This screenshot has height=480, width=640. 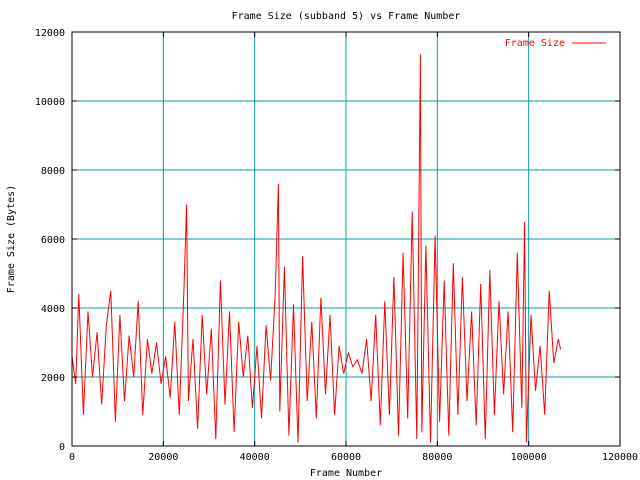 I want to click on chart-title: Frame Size (subband 5) vs Frame Number, so click(x=346, y=16).